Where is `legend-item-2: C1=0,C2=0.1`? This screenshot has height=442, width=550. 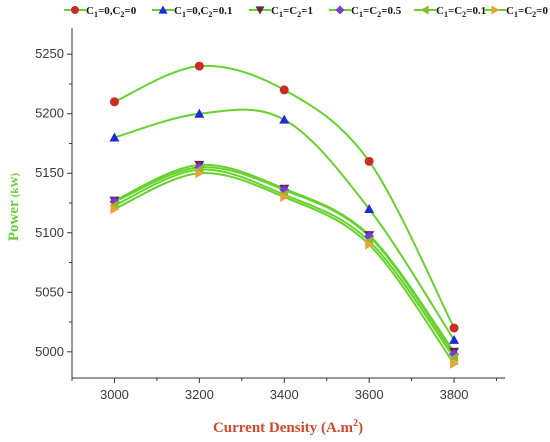 legend-item-2: C1=0,C2=0.1 is located at coordinates (192, 12).